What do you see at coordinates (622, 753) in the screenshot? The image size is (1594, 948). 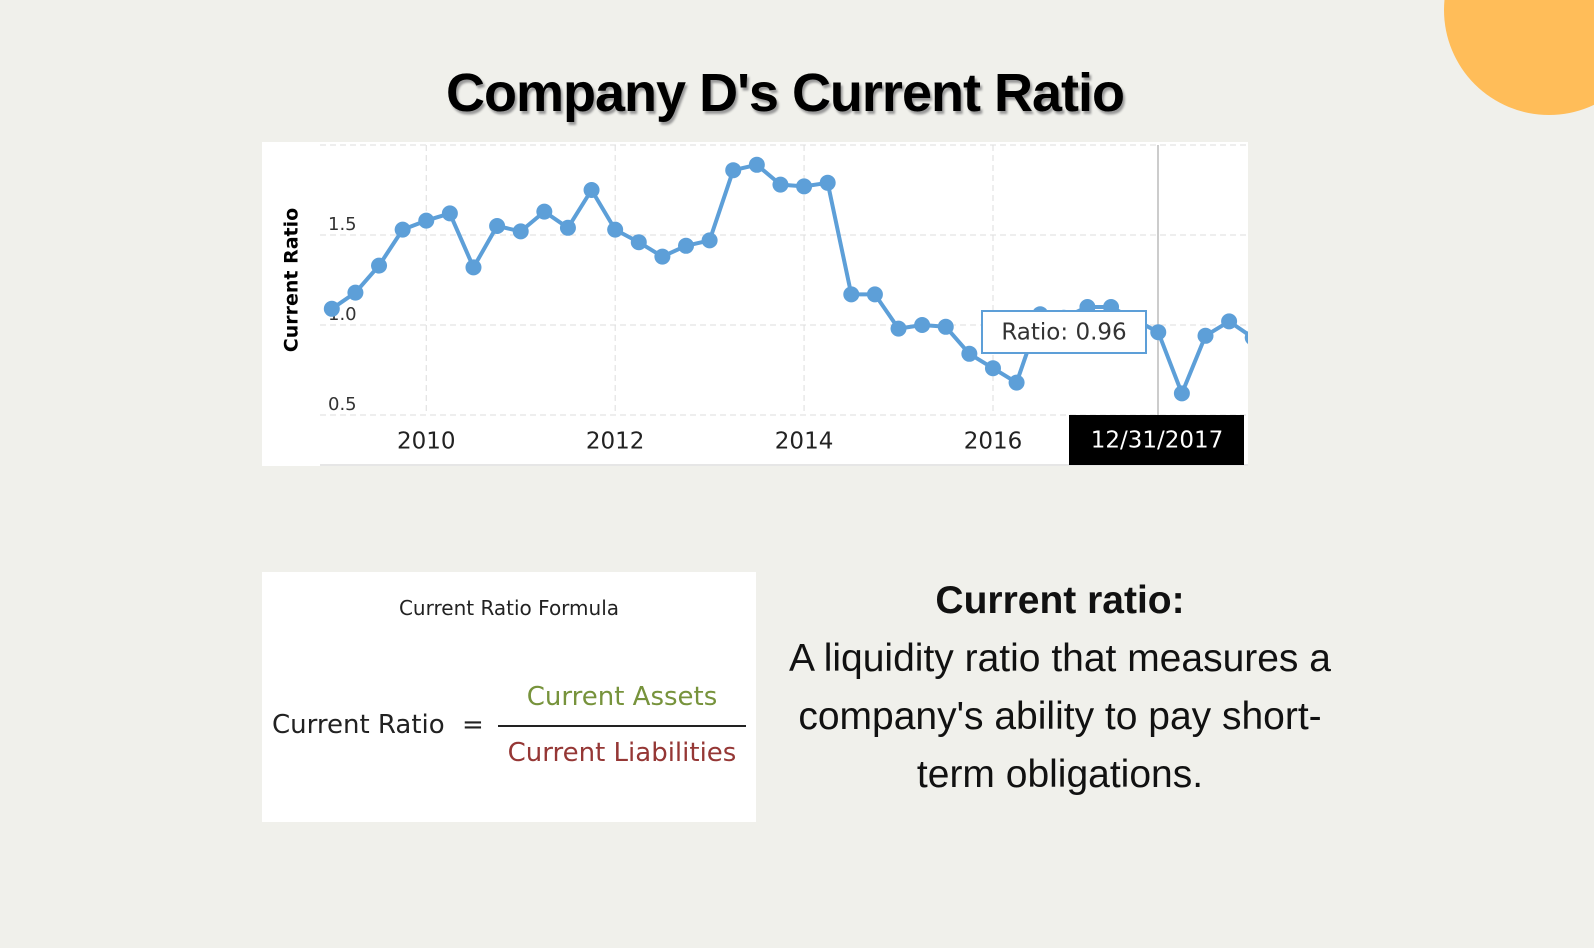 I see `denominator: Current Liabilities` at bounding box center [622, 753].